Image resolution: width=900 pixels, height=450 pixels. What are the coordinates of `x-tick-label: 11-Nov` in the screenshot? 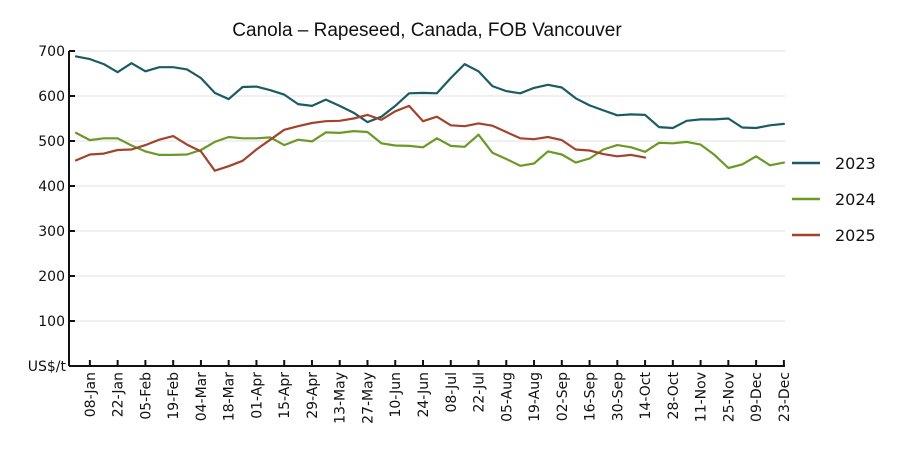 It's located at (702, 397).